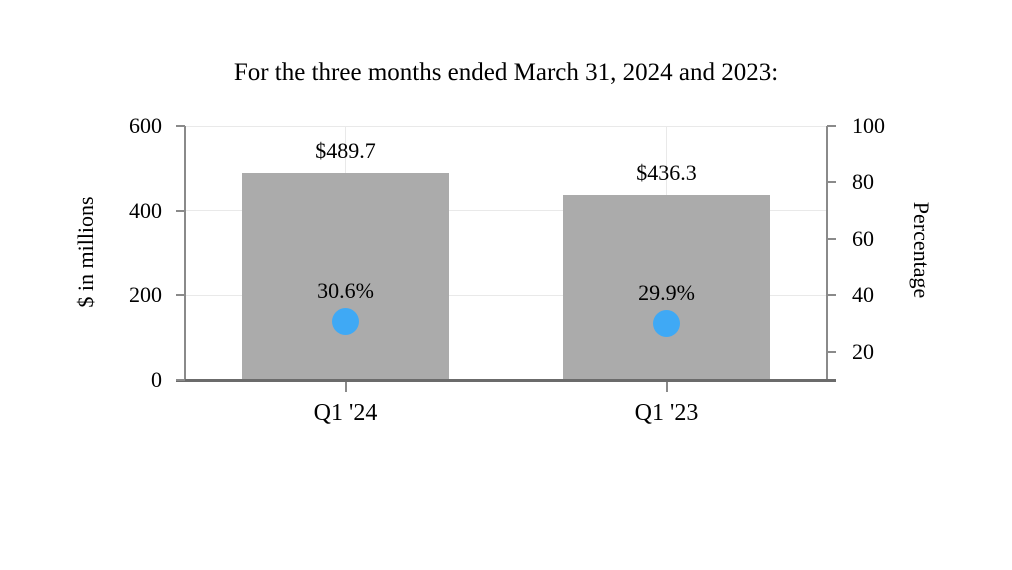  I want to click on right-axis-tick-label: 80, so click(863, 182).